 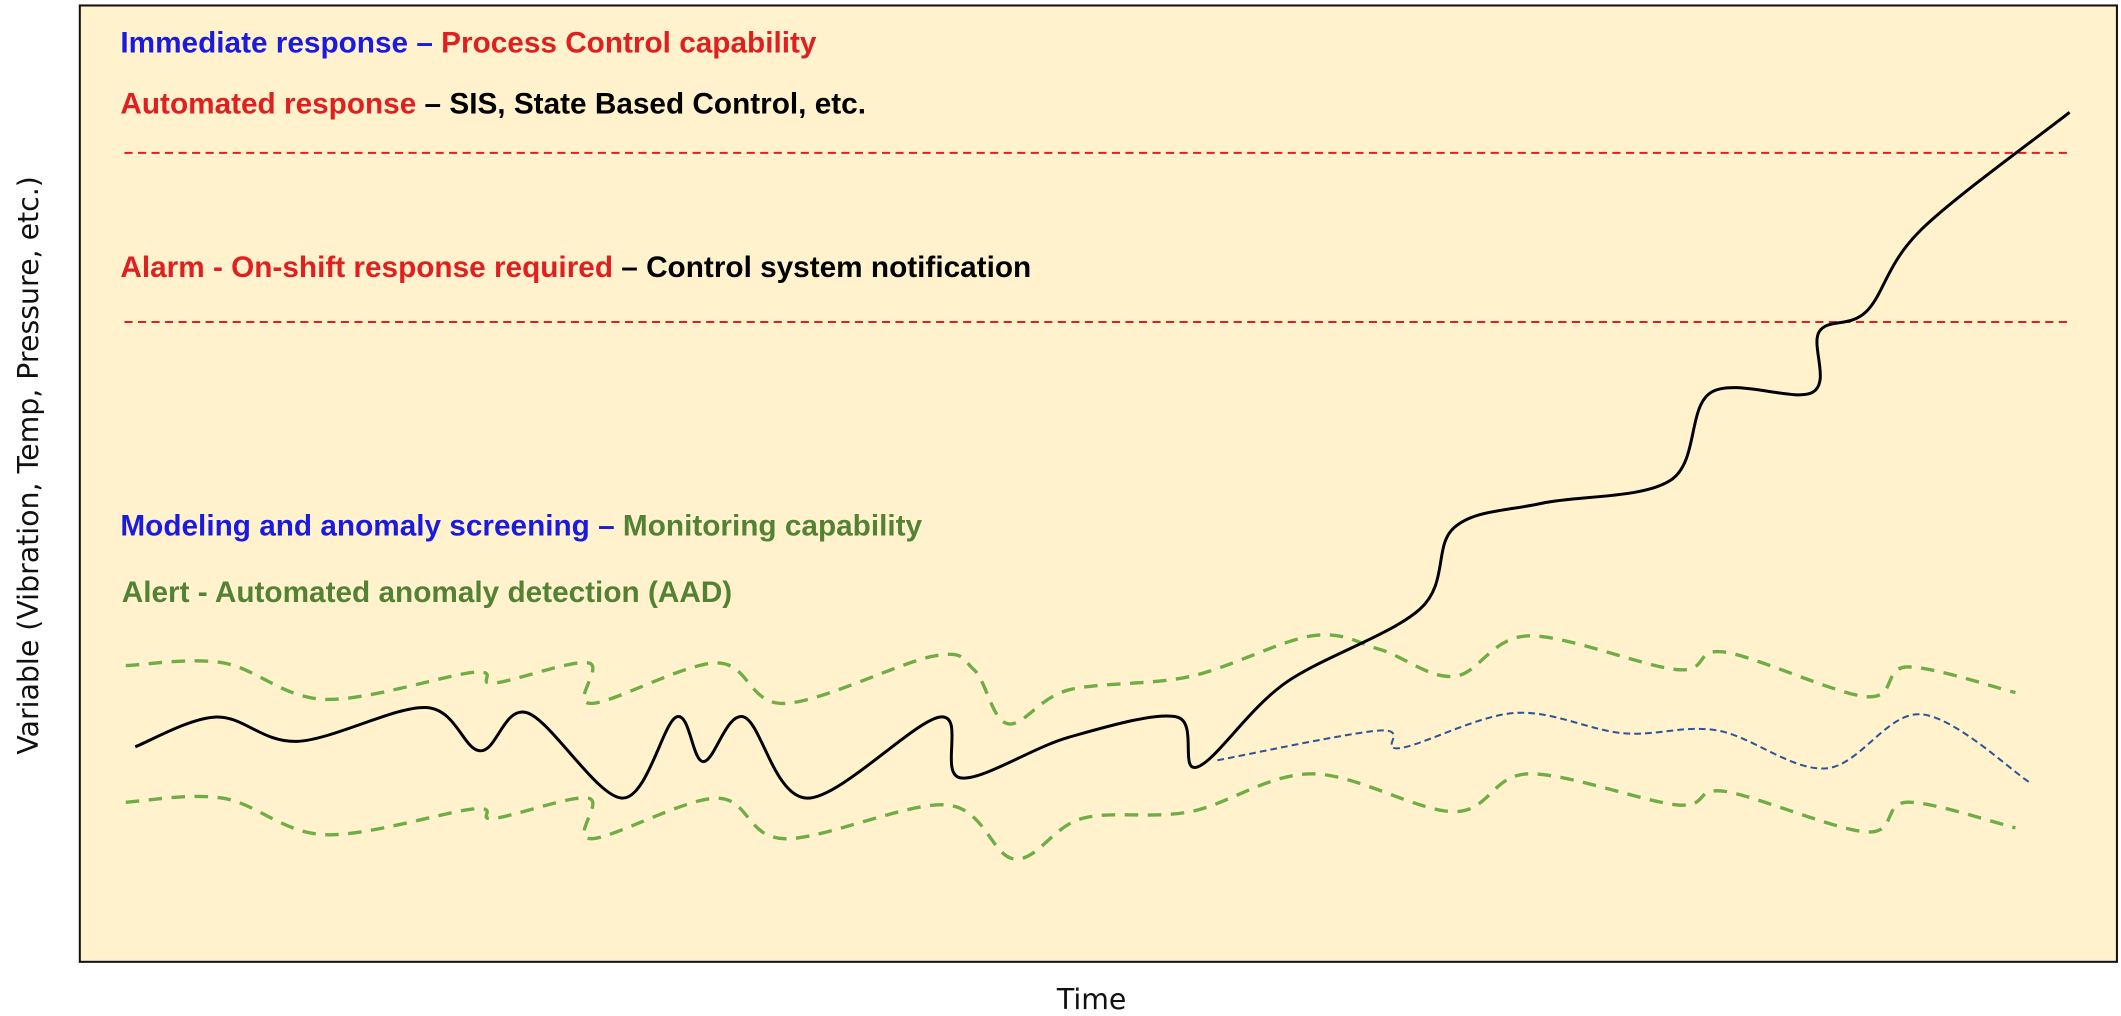 I want to click on zone-label-part: Automated response, so click(x=268, y=103).